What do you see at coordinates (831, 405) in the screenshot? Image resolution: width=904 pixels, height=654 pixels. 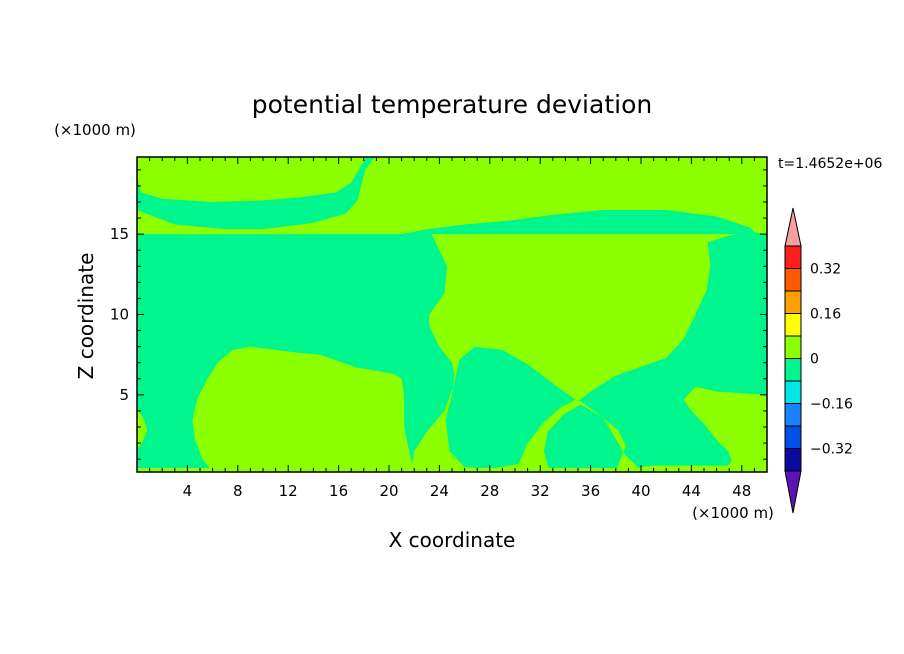 I see `colorbar-tick-label: −0.16` at bounding box center [831, 405].